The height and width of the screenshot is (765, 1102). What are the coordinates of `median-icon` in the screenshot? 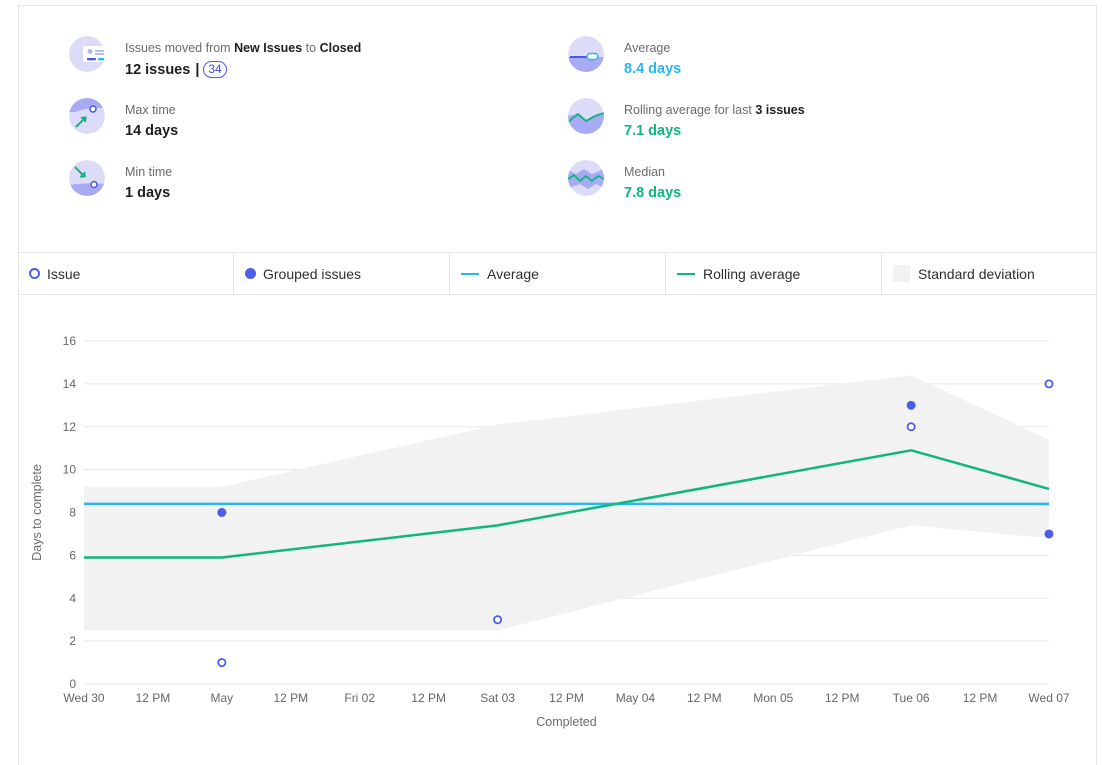 It's located at (586, 178).